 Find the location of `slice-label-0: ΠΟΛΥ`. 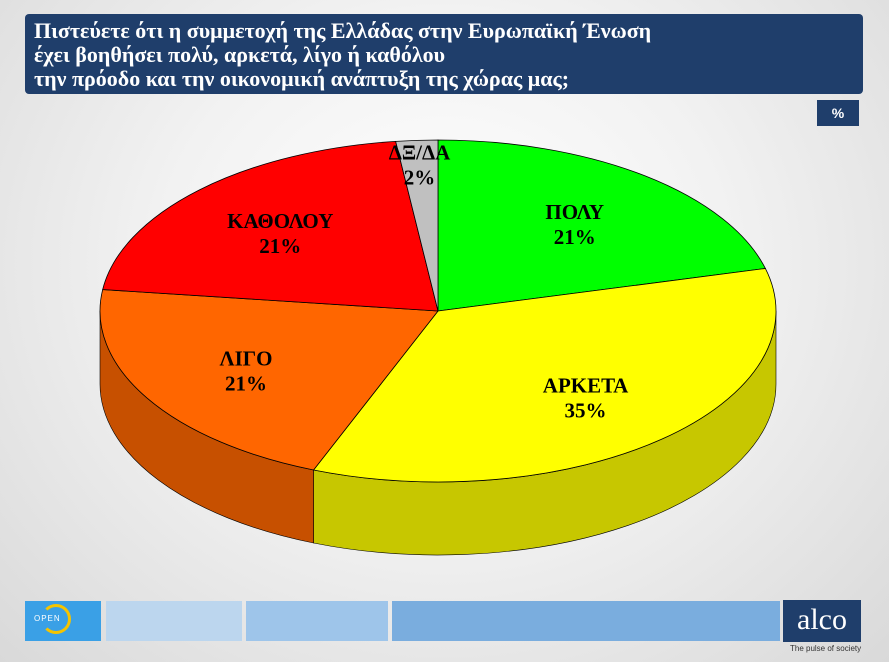

slice-label-0: ΠΟΛΥ is located at coordinates (574, 212).